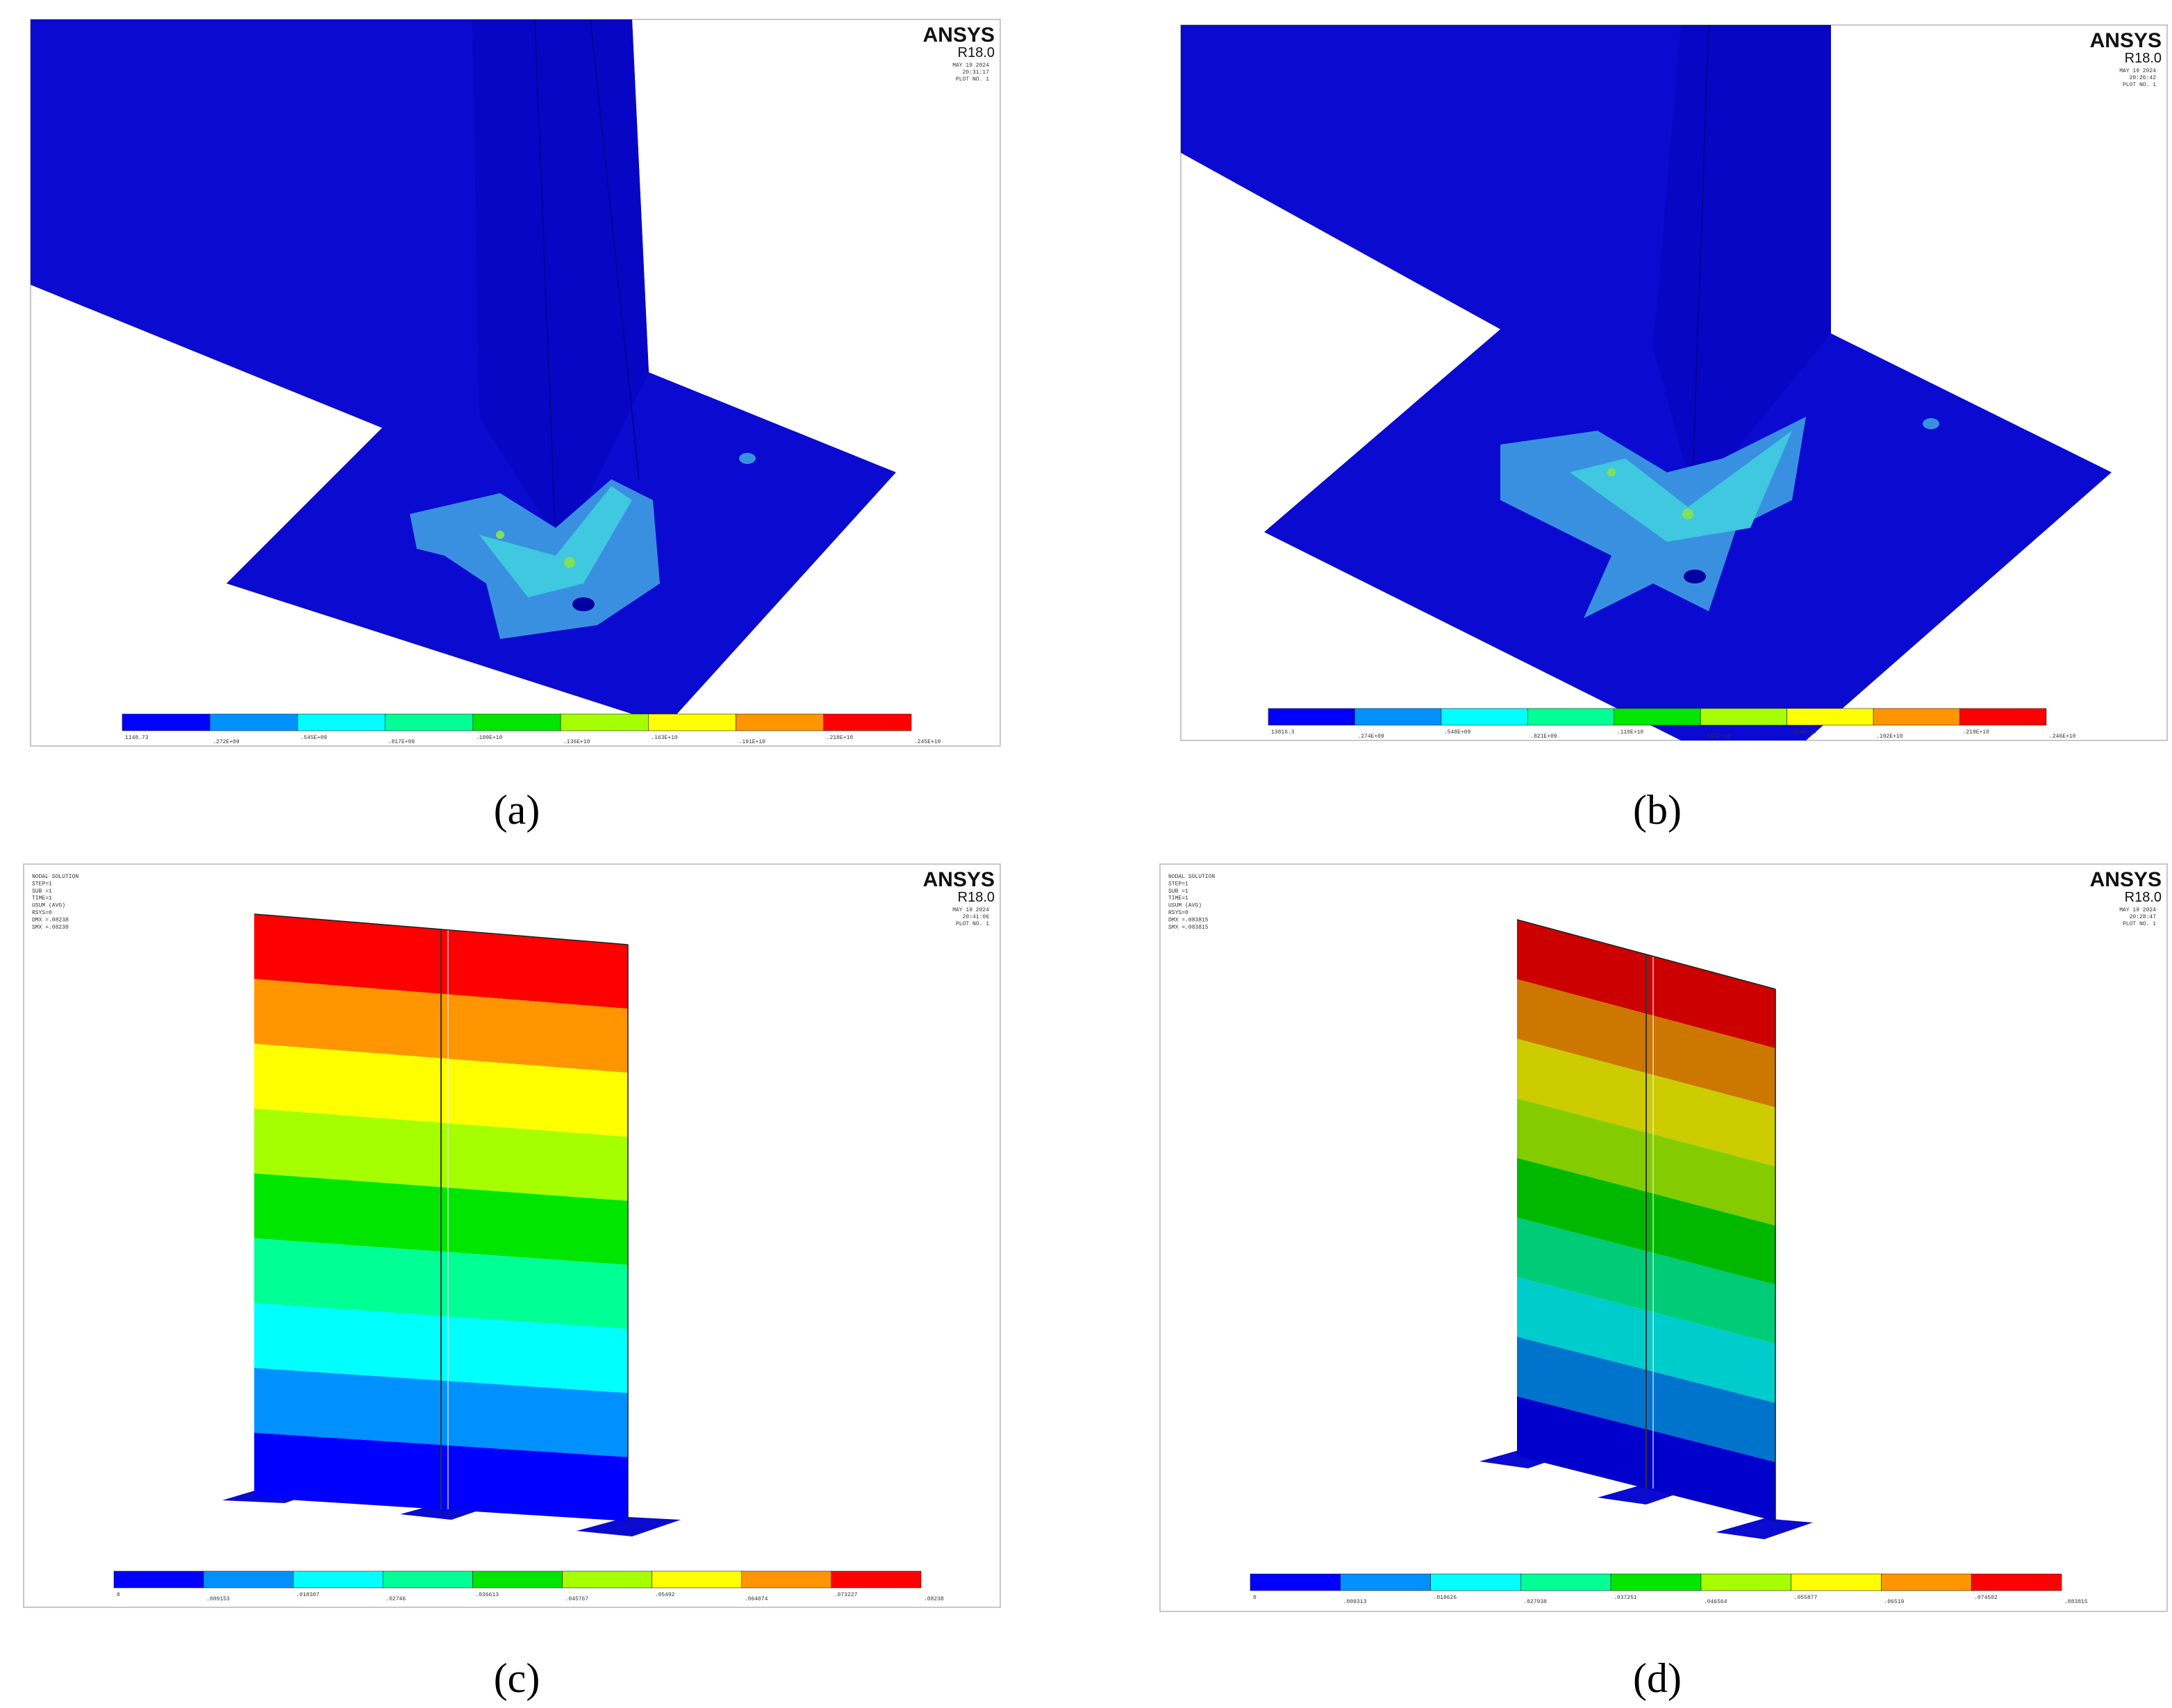 The width and height of the screenshot is (2172, 1708). Describe the element at coordinates (577, 1599) in the screenshot. I see `legend-label: .045767` at that location.